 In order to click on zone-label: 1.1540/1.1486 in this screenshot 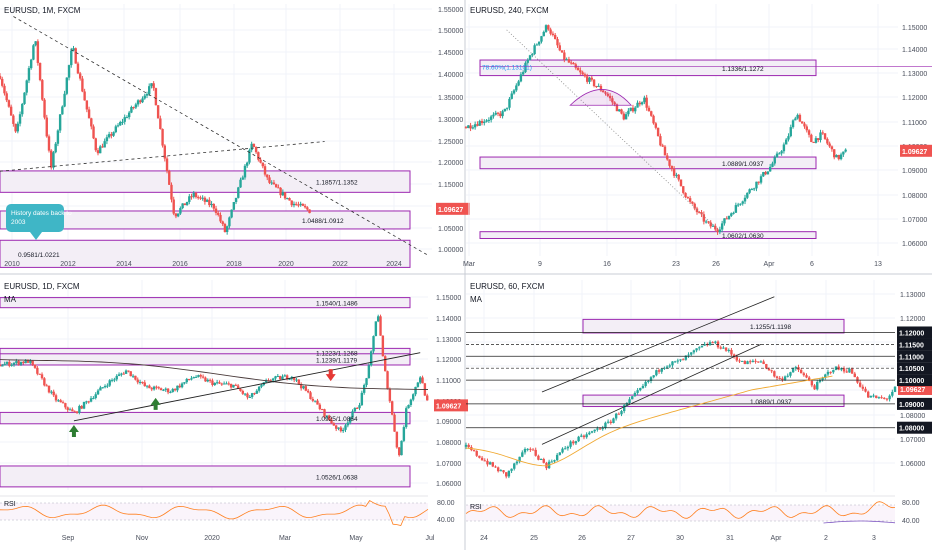, I will do `click(337, 304)`.